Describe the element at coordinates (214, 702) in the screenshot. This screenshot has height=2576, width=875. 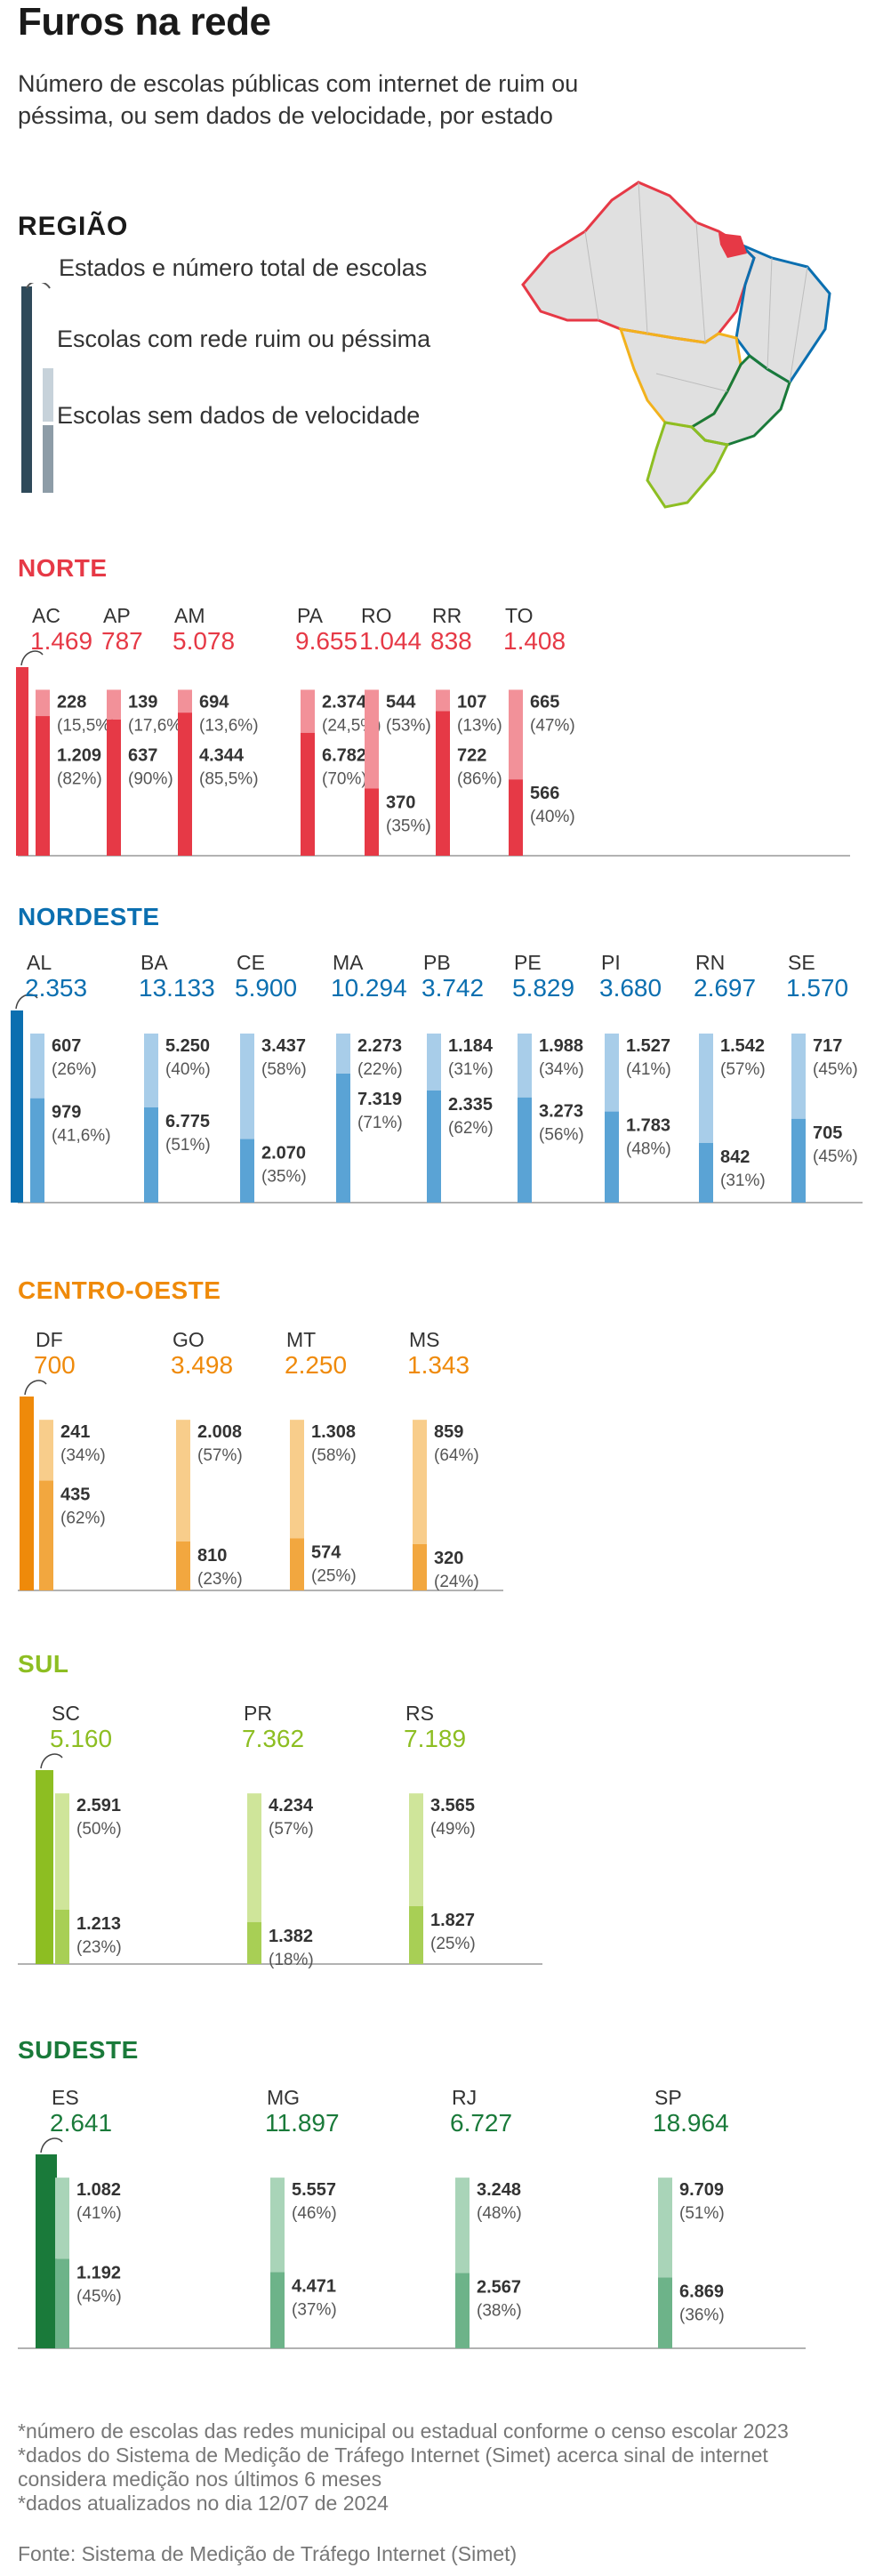
I see `value-bad-AM: 694` at that location.